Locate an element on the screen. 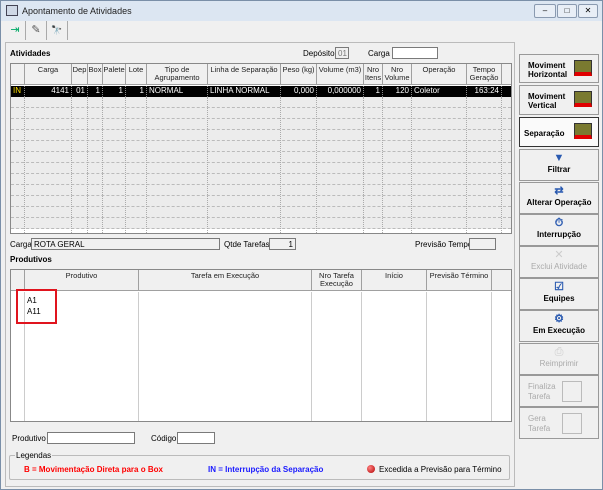 The height and width of the screenshot is (490, 603). edit-icon: ✎ is located at coordinates (36, 30).